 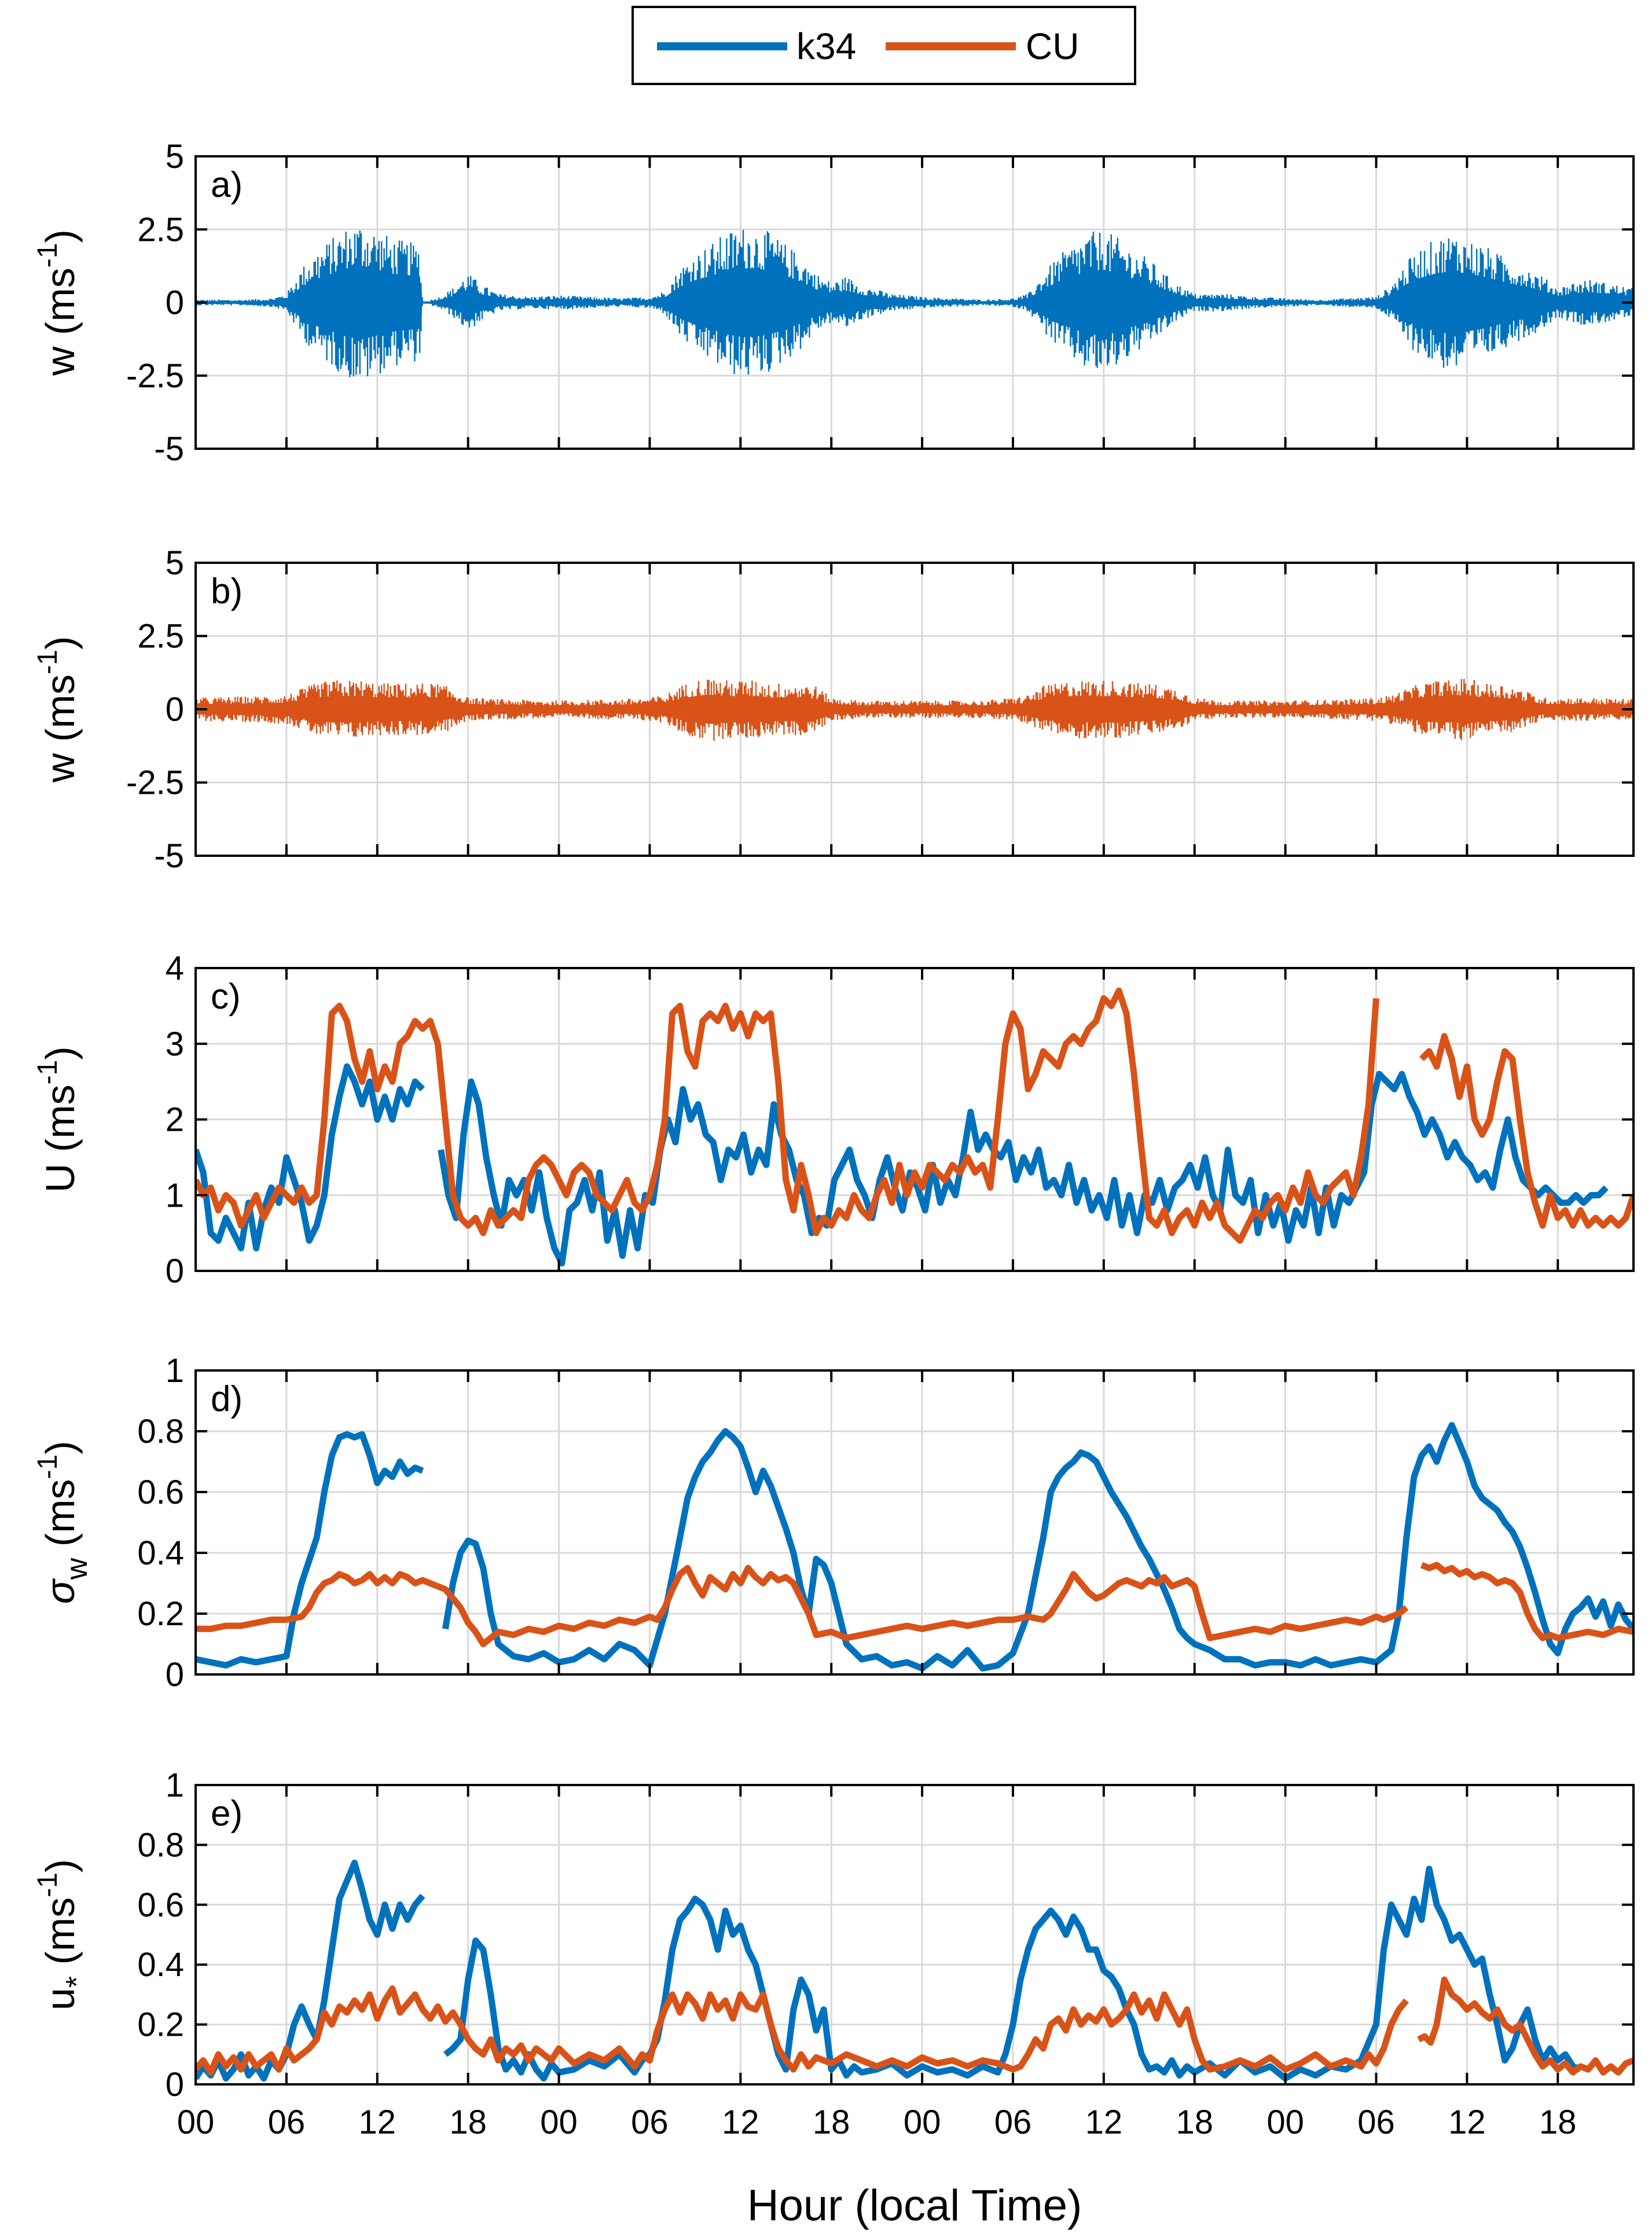 I want to click on panel-b: -5 -2.5 0 2.5 5 b) w (ms-1), so click(x=834, y=710).